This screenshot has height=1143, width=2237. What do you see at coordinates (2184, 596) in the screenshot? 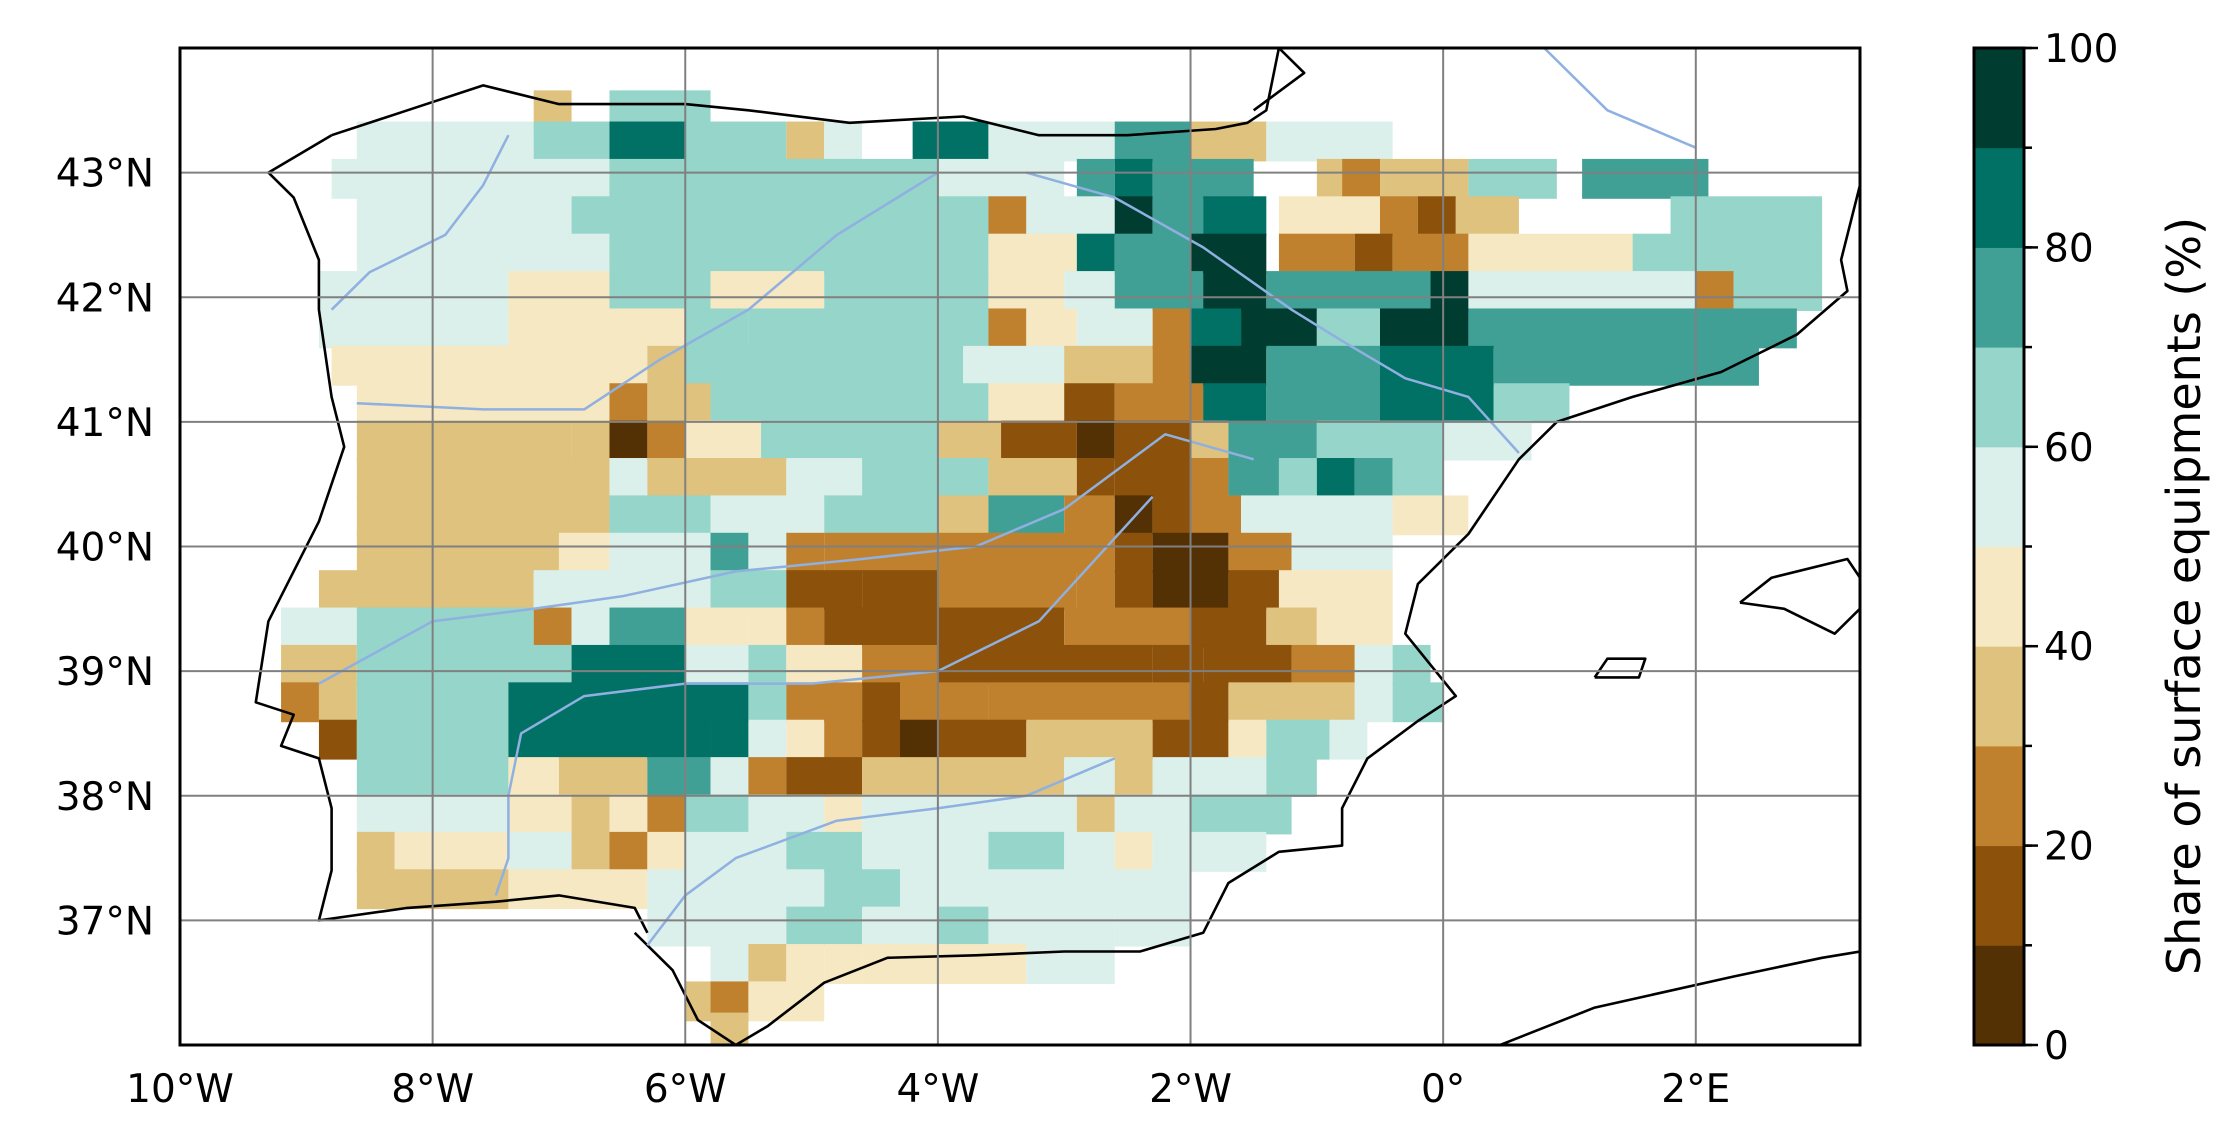
I see `colorbar-label: Share of surface equipments (%)` at bounding box center [2184, 596].